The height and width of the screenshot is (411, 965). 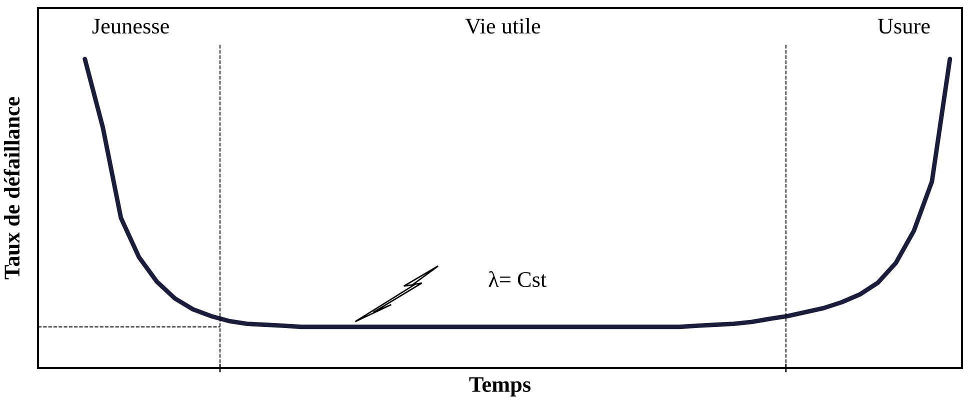 I want to click on text: Jeunesse, so click(x=130, y=26).